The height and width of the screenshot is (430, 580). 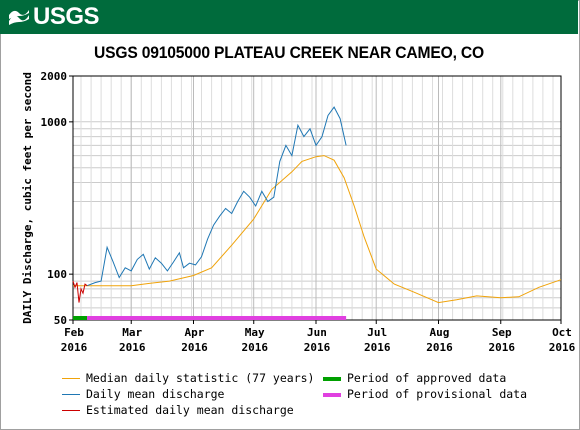 What do you see at coordinates (562, 332) in the screenshot?
I see `x-tick-label-month: Oct` at bounding box center [562, 332].